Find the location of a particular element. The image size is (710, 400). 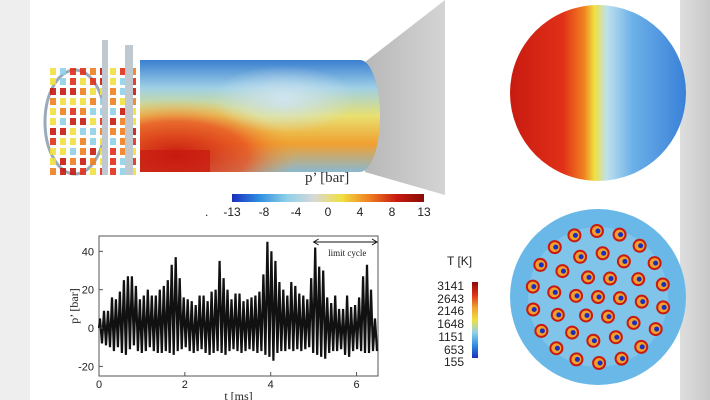

y-axis-label: p’ [bar] is located at coordinates (74, 305).